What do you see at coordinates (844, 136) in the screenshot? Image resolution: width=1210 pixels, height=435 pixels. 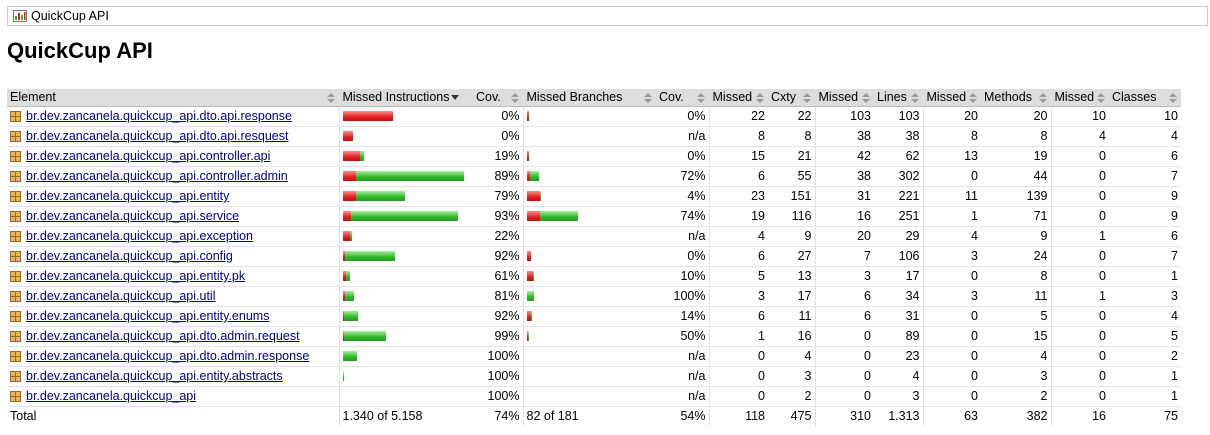 I see `lines-missed: 38` at bounding box center [844, 136].